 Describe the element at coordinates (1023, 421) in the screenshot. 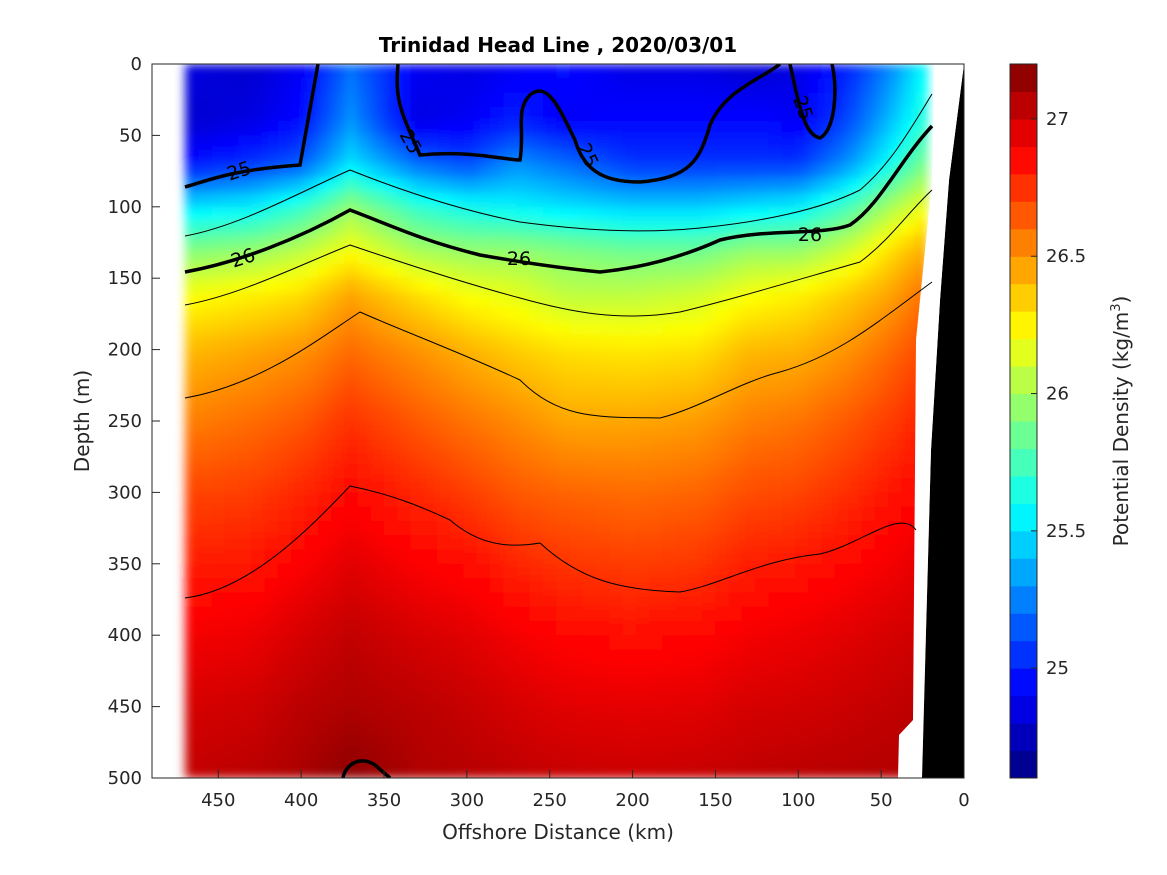

I see `colorbar-frame` at that location.